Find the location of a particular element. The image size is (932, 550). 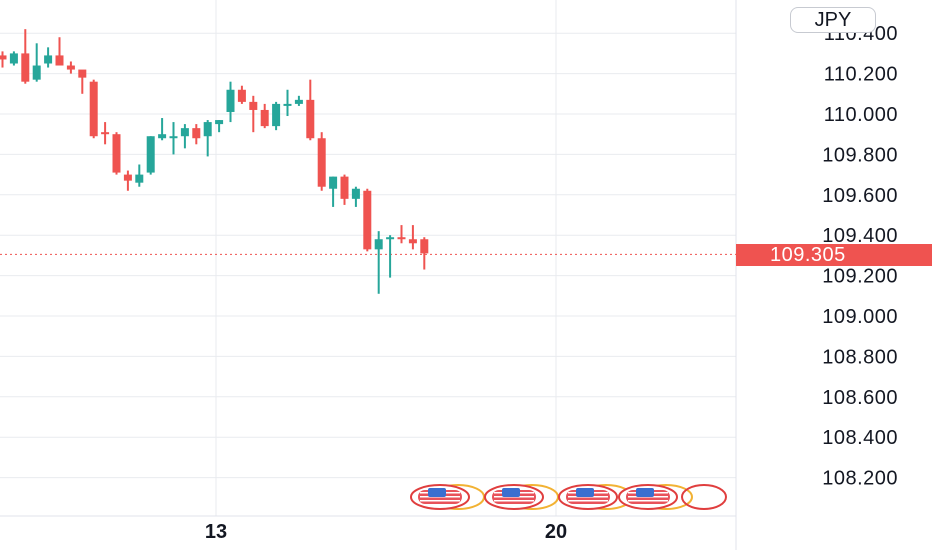

currency-badge: JPY is located at coordinates (833, 20).